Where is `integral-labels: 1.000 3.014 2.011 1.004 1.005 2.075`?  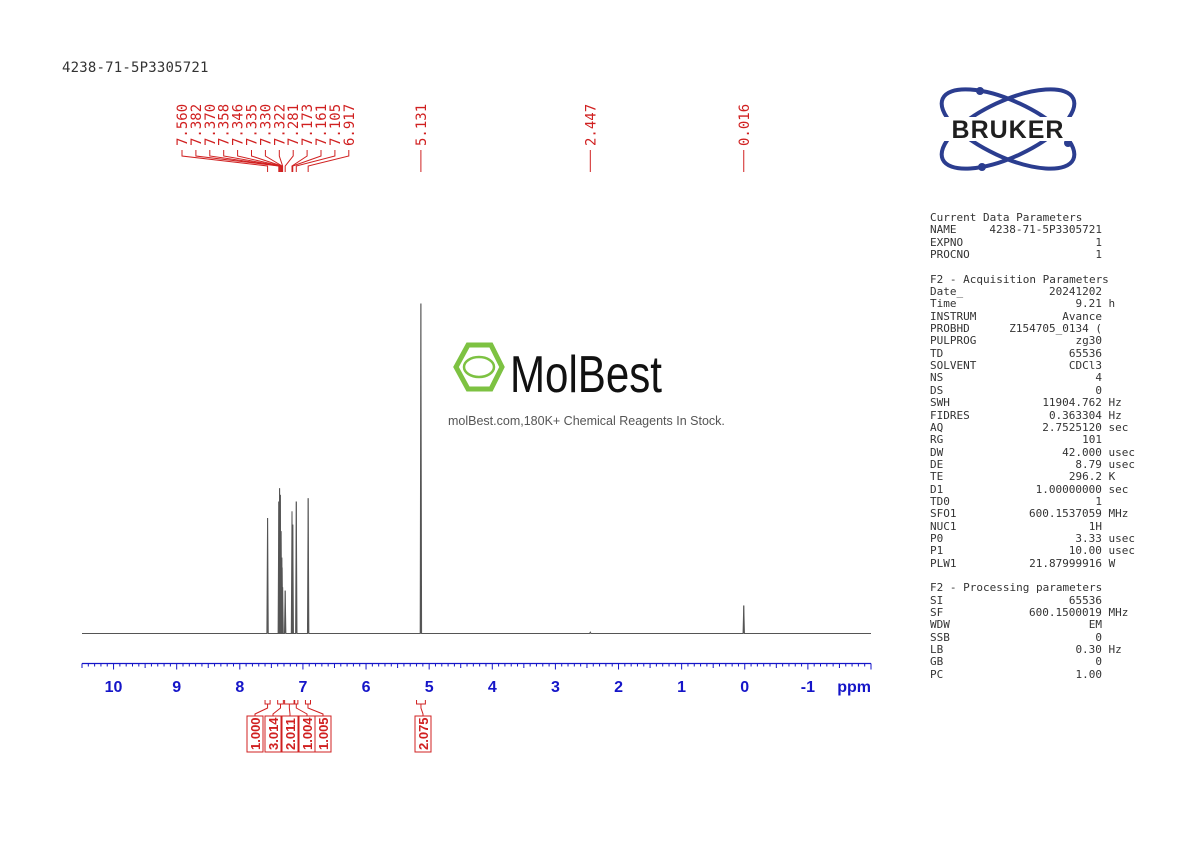 integral-labels: 1.000 3.014 2.011 1.004 1.005 2.075 is located at coordinates (339, 726).